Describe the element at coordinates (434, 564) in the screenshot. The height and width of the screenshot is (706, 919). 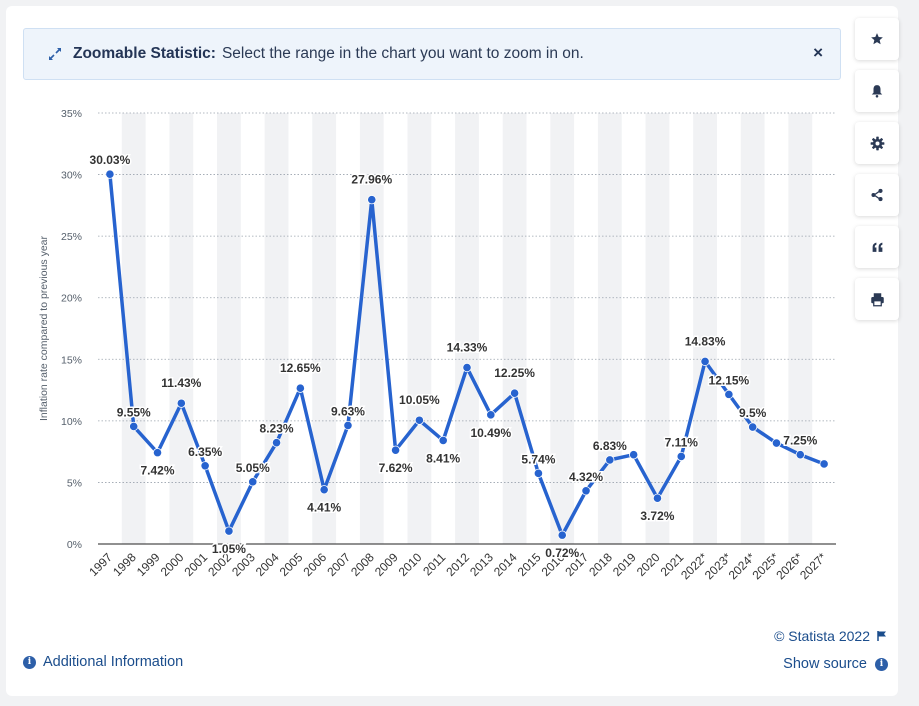
I see `x-tick-label: 2011` at that location.